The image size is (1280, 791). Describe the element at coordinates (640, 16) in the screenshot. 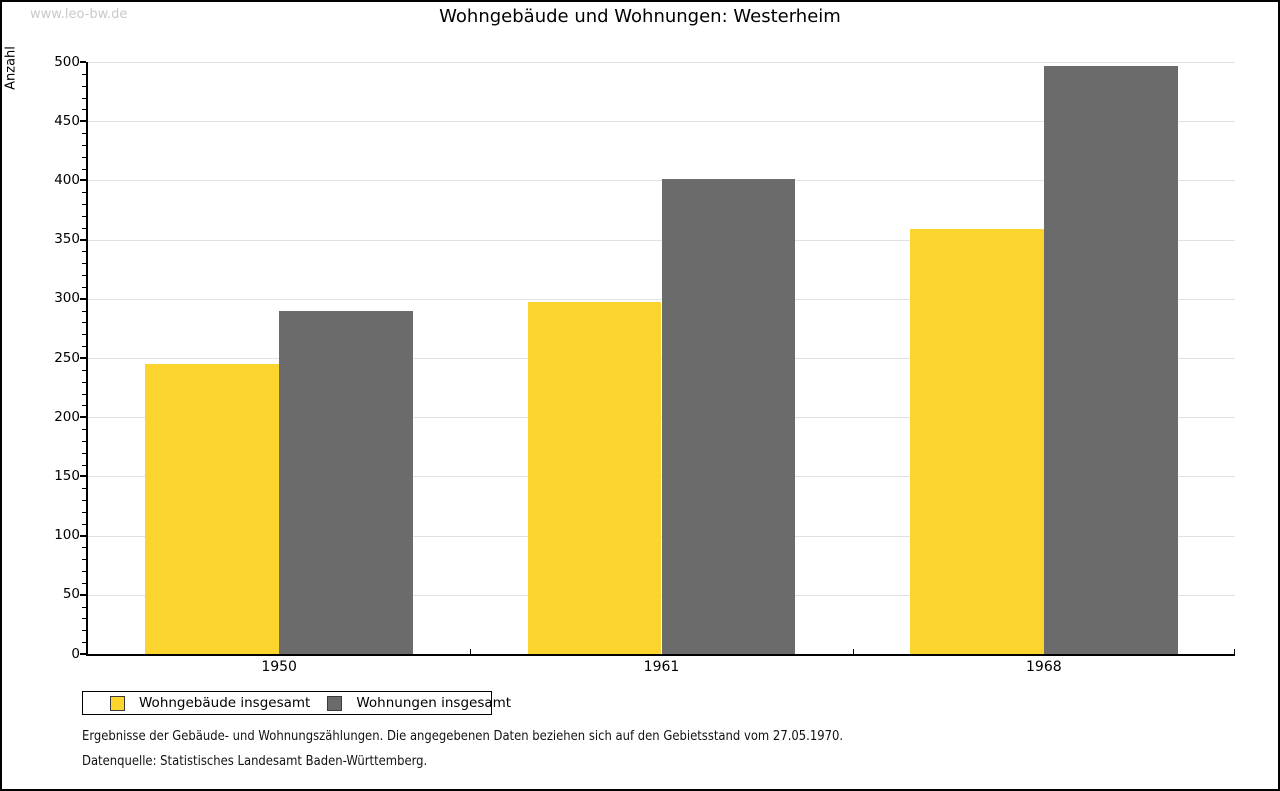

I see `chart-title: Wohngebäude und Wohnungen: Westerheim` at that location.